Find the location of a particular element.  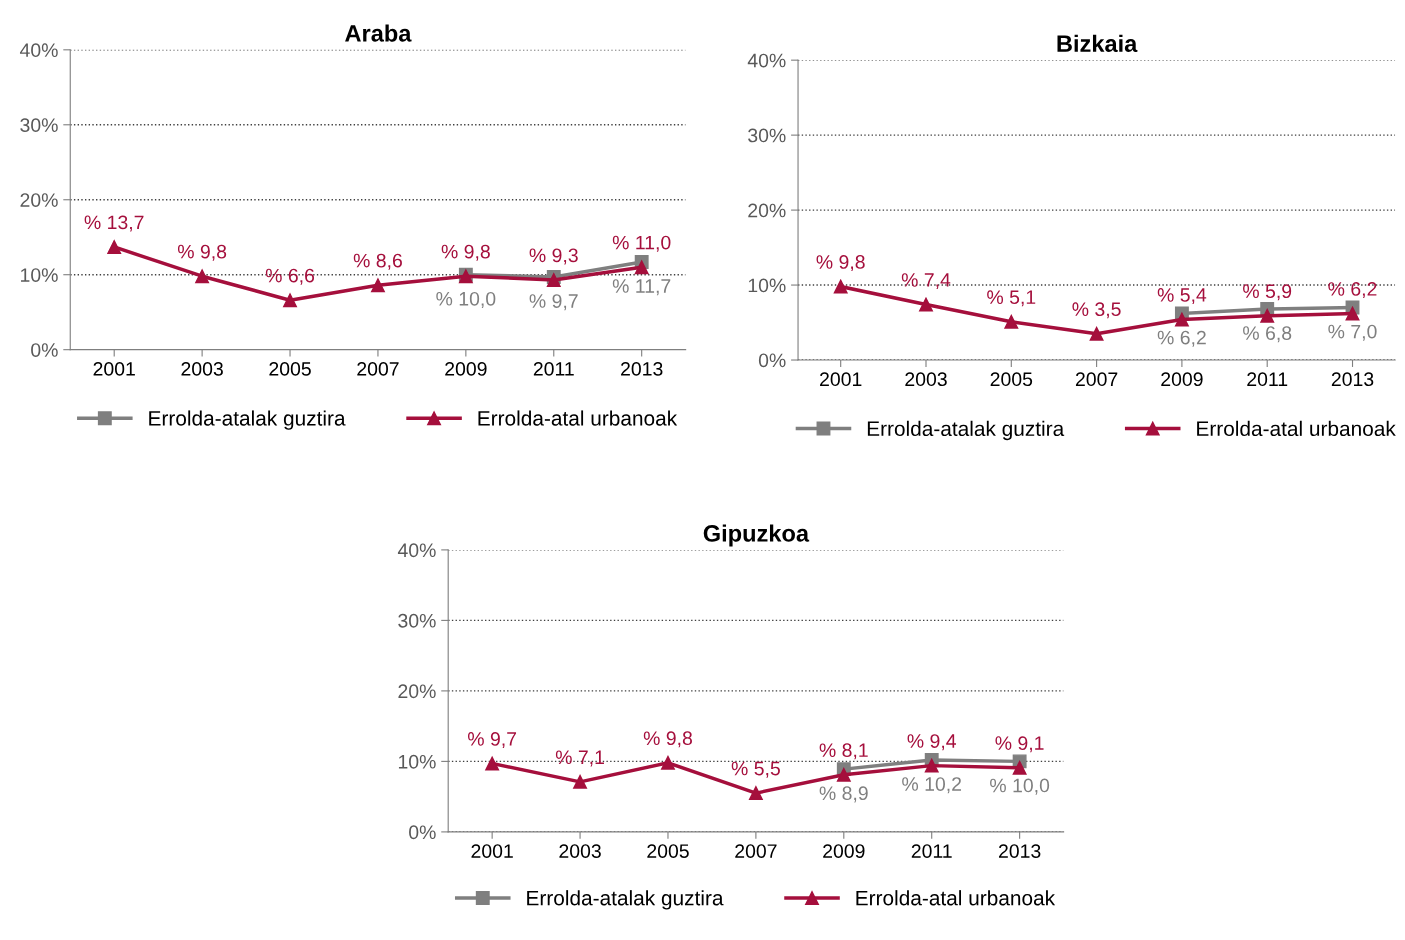

data-label: % 11,0 is located at coordinates (641, 243).